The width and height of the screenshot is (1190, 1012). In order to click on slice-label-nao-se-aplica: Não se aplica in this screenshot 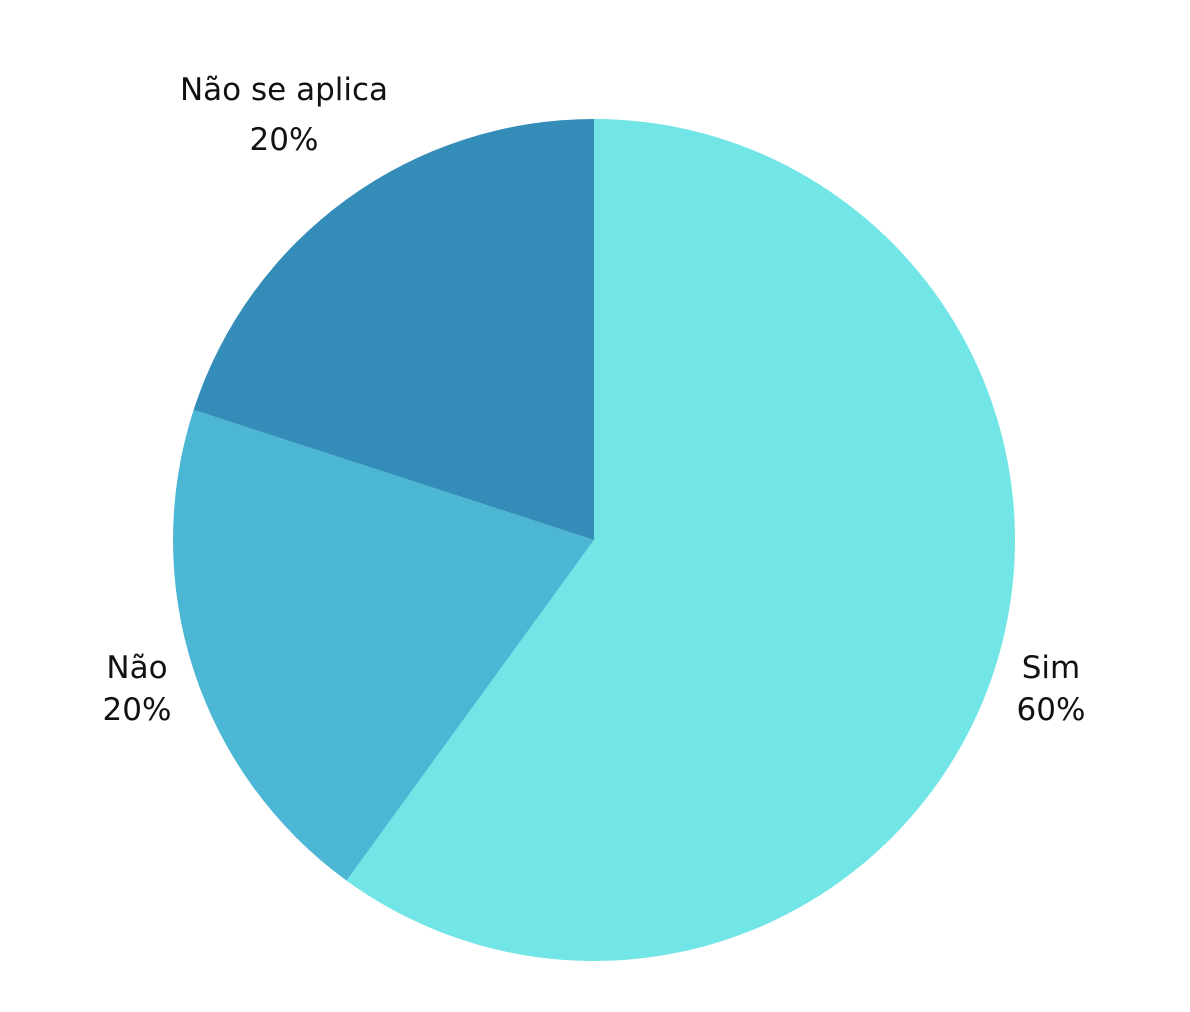, I will do `click(284, 90)`.